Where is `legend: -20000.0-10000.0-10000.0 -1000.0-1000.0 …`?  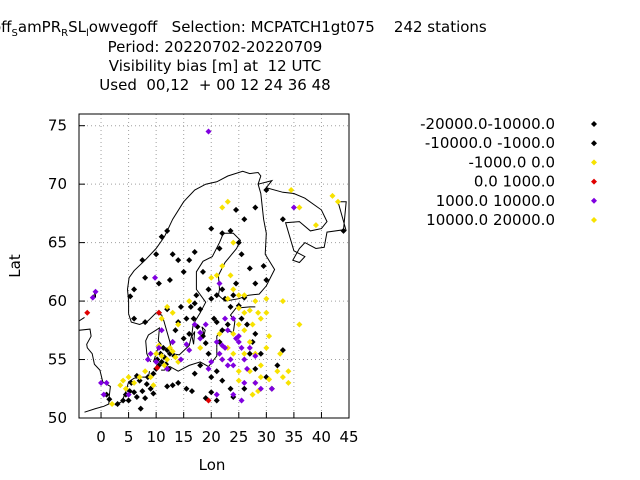
legend: -20000.0-10000.0-10000.0 -1000.0-1000.0 … is located at coordinates (508, 172).